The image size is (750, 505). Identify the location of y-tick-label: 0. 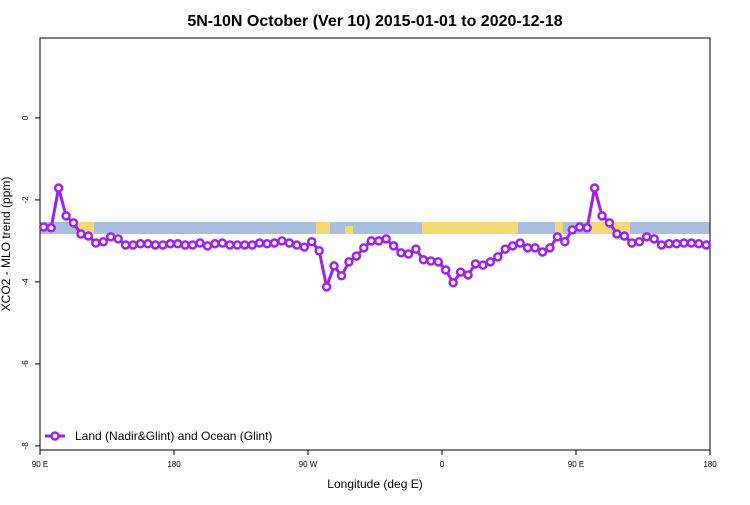
(25, 117).